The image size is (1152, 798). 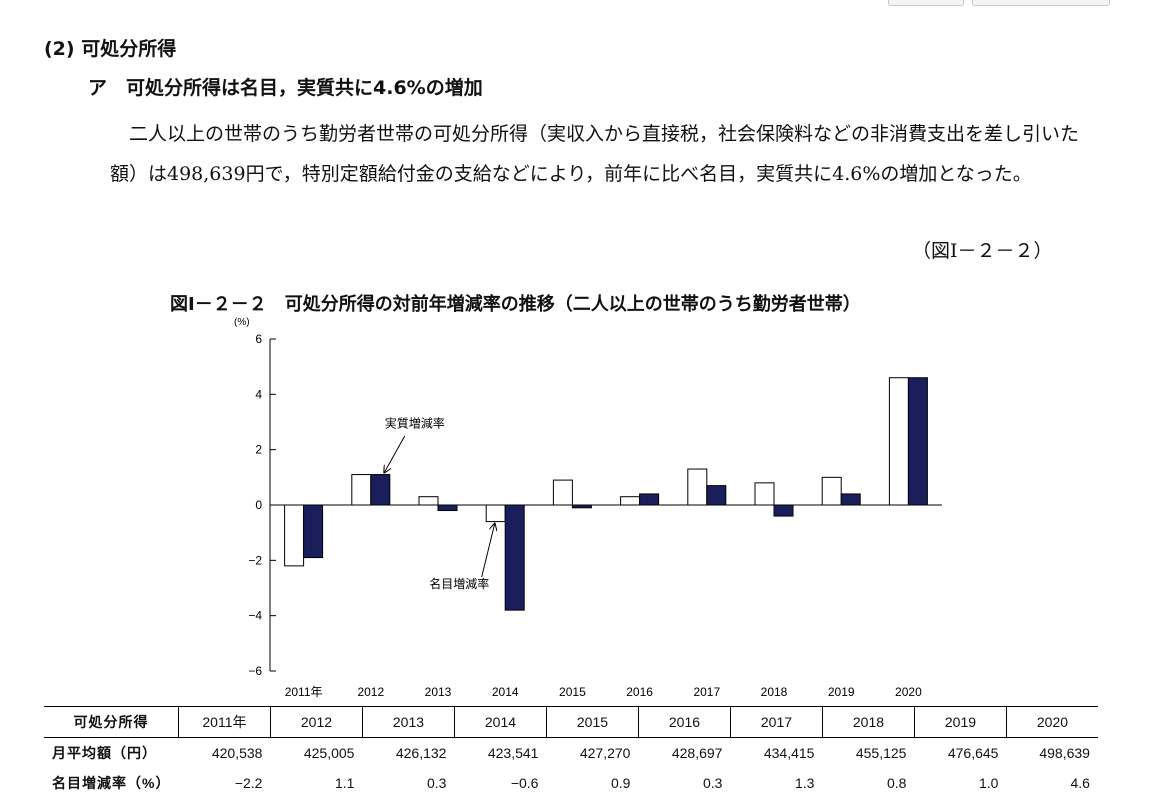 I want to click on annotation-label: 名目増減率, so click(x=459, y=583).